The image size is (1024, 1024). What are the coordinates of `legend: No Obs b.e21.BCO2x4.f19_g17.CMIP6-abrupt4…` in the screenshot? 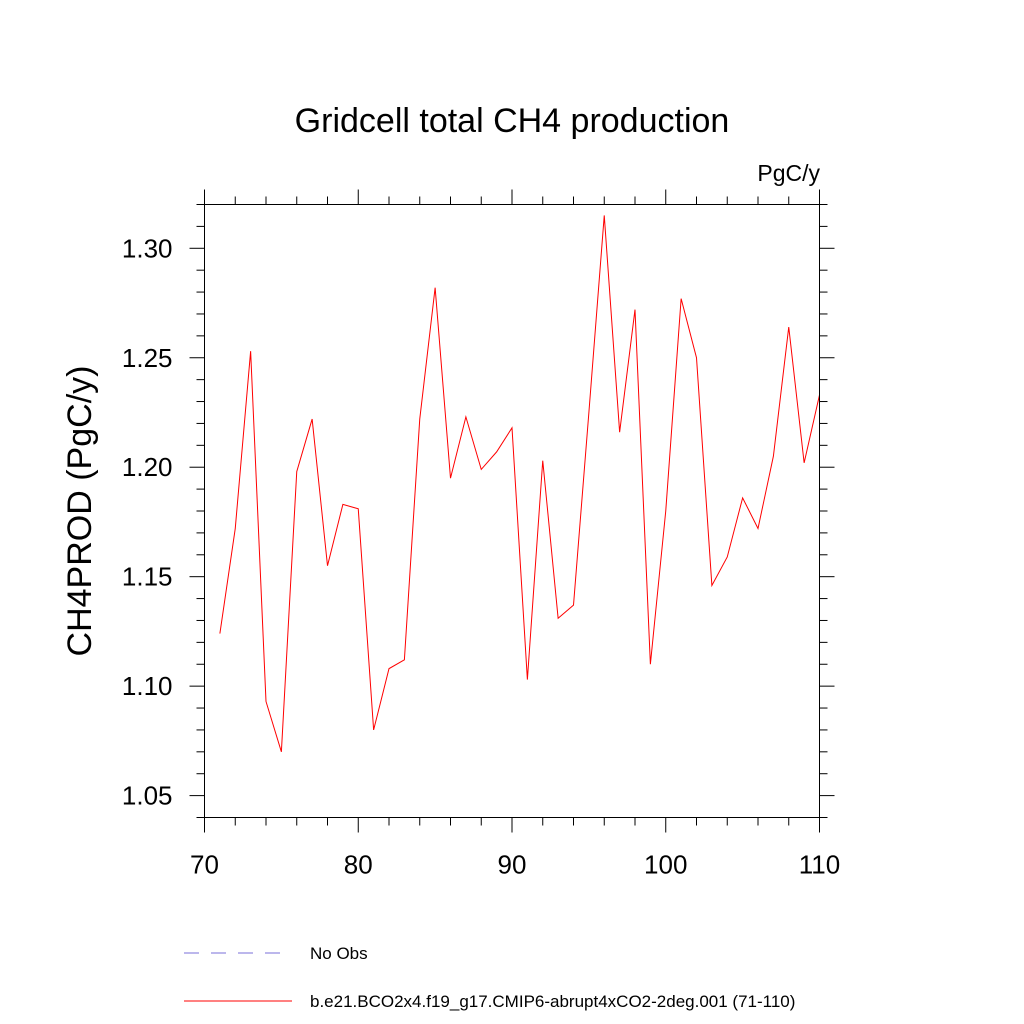 It's located at (489, 977).